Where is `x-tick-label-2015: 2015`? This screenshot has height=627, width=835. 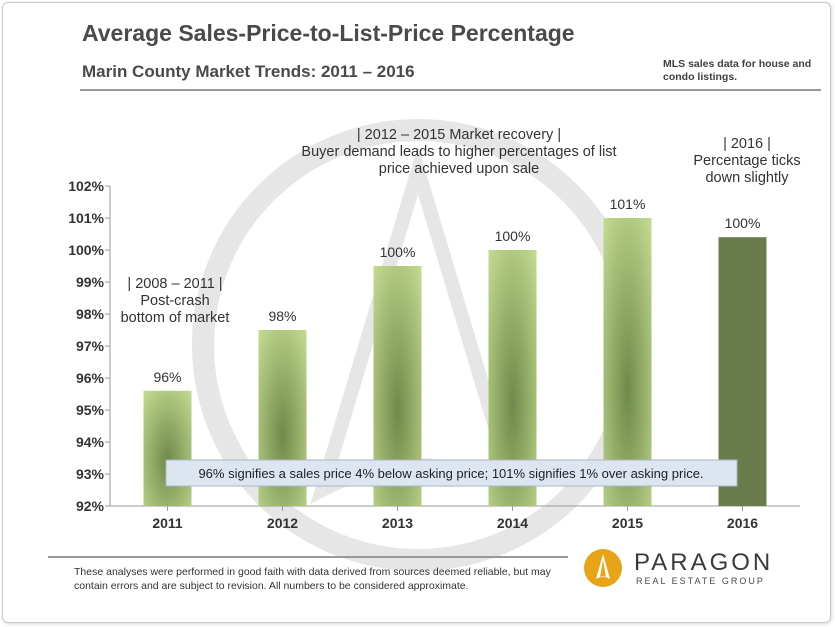 x-tick-label-2015: 2015 is located at coordinates (627, 523).